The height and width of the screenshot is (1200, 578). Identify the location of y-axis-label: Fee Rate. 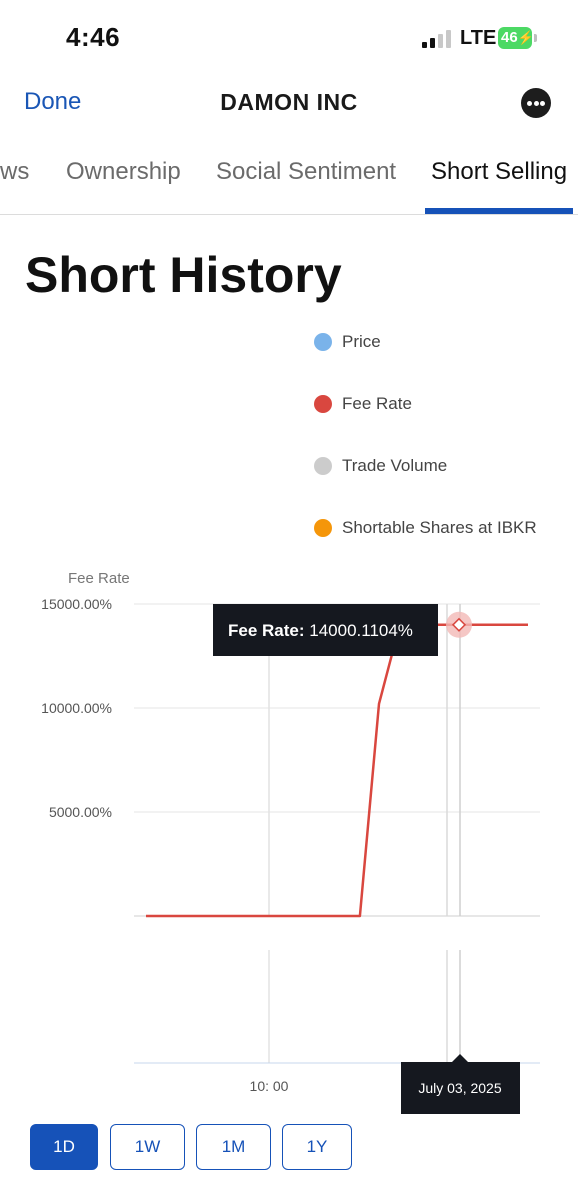
(99, 578).